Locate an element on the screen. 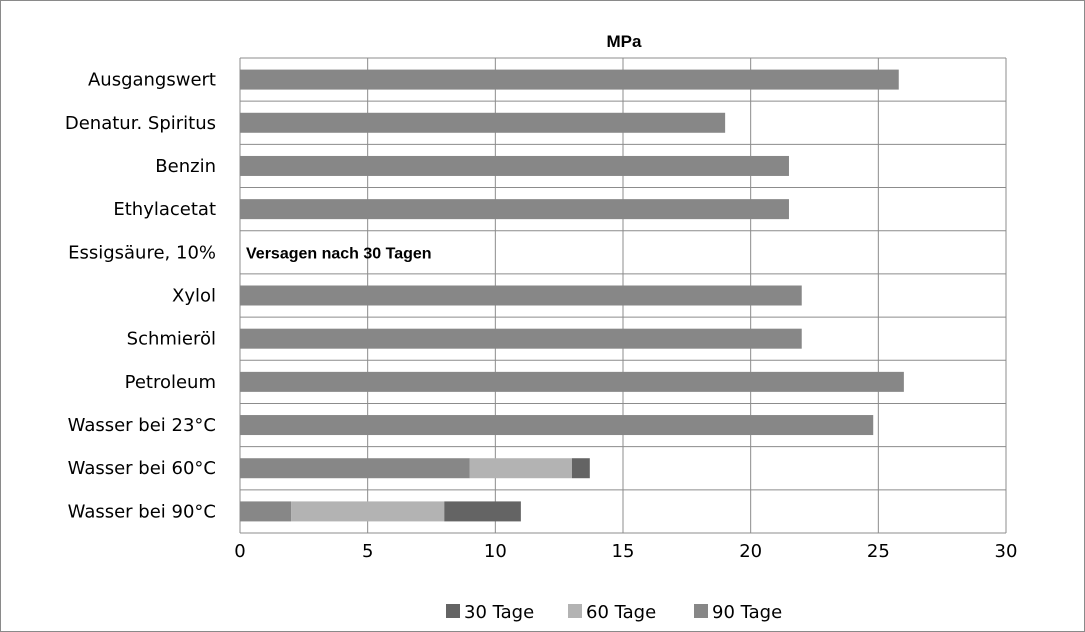  x-tick-label: 10 is located at coordinates (495, 551).